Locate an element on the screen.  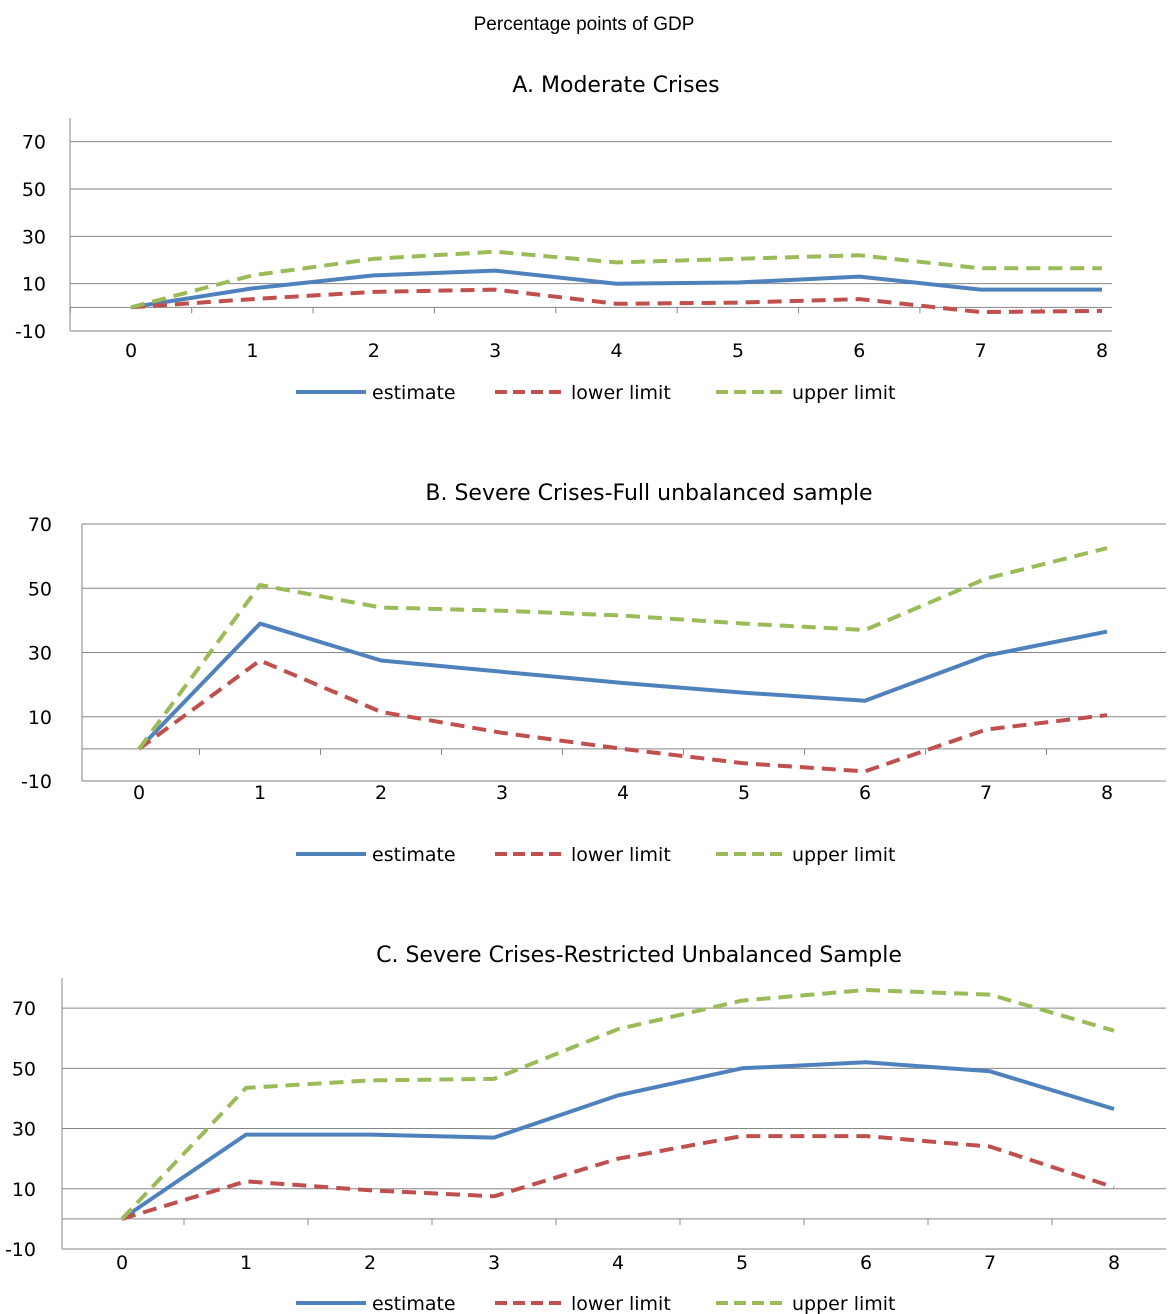
chart-title: A. Moderate Crises is located at coordinates (615, 85).